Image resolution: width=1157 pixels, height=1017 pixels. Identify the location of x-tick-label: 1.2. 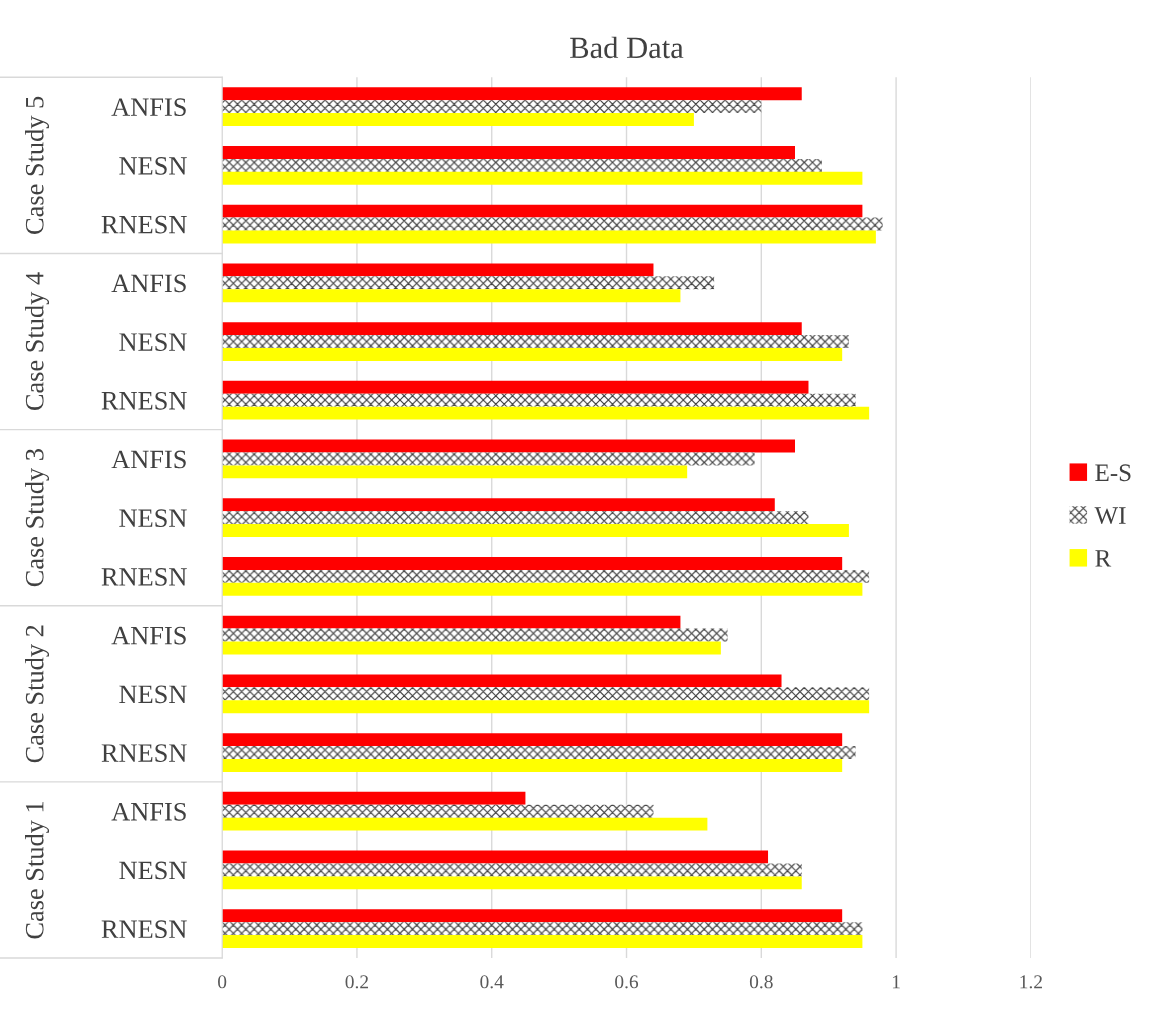
(1031, 982).